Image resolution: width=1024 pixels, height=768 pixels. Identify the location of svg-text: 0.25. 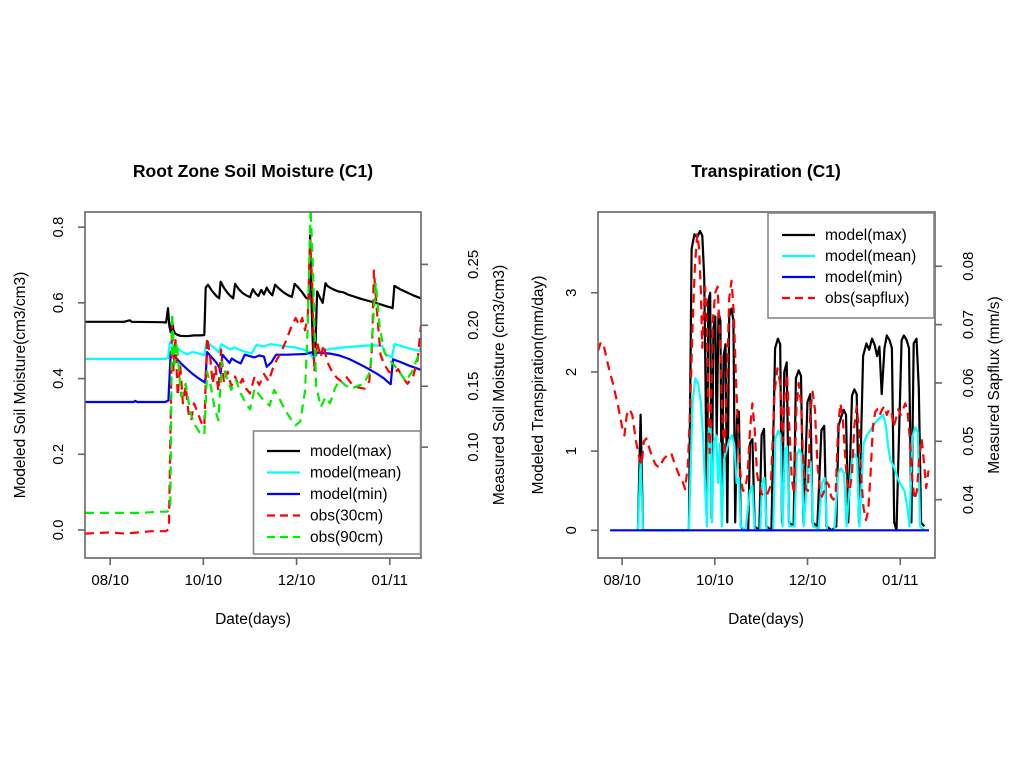
(473, 264).